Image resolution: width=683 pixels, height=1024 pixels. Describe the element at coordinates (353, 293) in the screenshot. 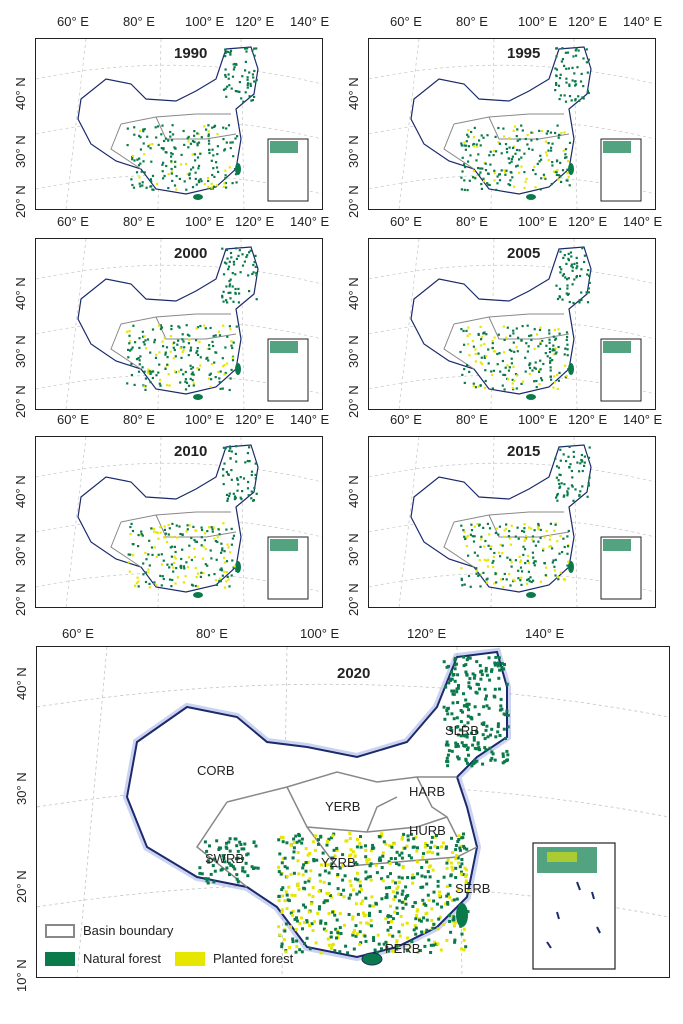

I see `lat-label: 40° N` at that location.